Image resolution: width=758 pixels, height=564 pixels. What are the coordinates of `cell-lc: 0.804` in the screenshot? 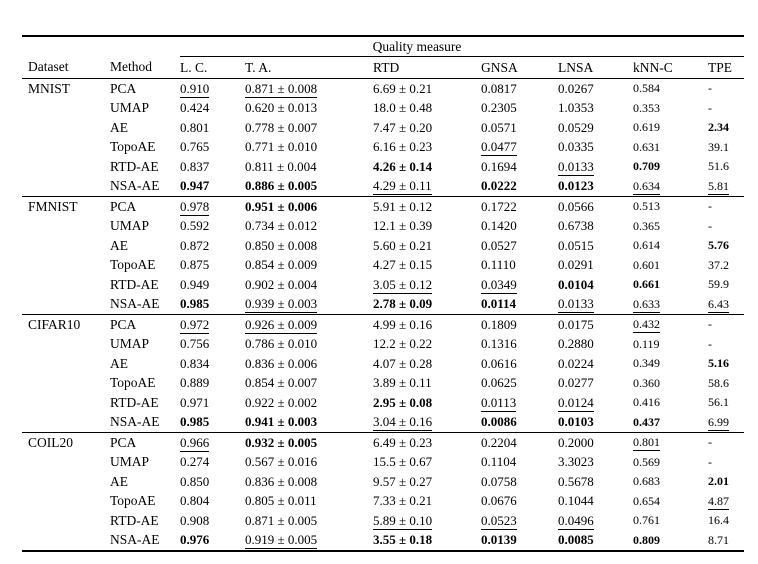 It's located at (212, 502).